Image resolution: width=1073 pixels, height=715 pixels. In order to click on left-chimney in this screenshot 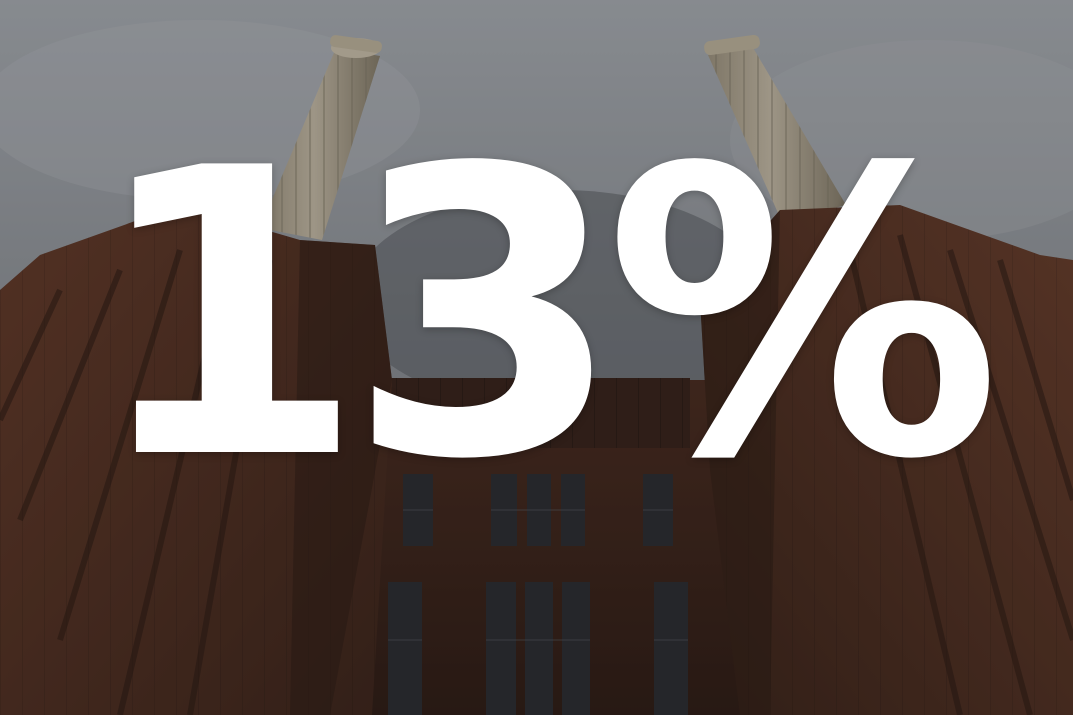, I will do `click(321, 137)`.